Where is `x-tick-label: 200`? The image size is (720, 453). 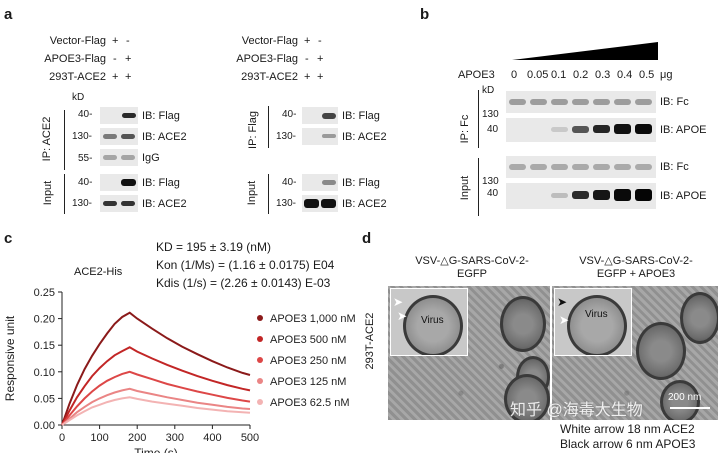
x-tick-label: 200 is located at coordinates (137, 438).